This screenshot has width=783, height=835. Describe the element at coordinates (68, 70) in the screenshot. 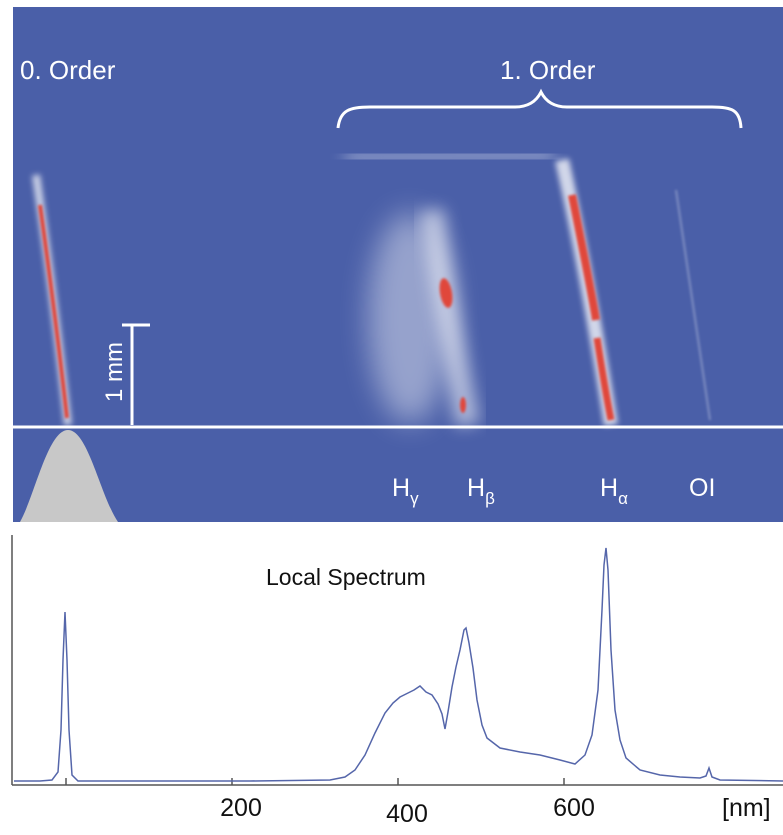

I see `zero-order-label: 0. Order` at that location.